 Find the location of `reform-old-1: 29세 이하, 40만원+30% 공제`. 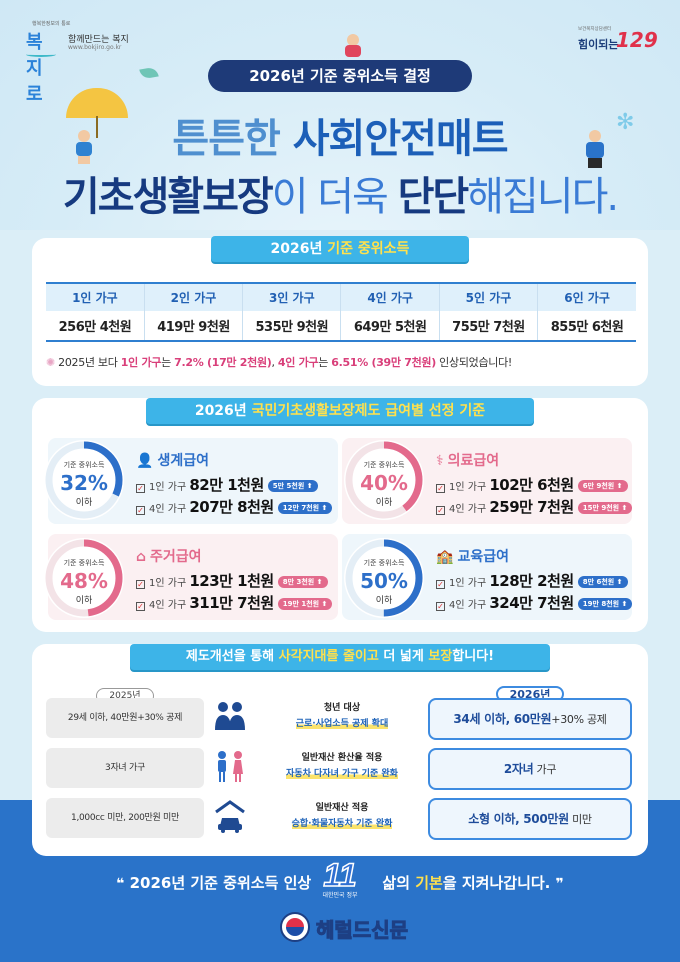

reform-old-1: 29세 이하, 40만원+30% 공제 is located at coordinates (125, 718).